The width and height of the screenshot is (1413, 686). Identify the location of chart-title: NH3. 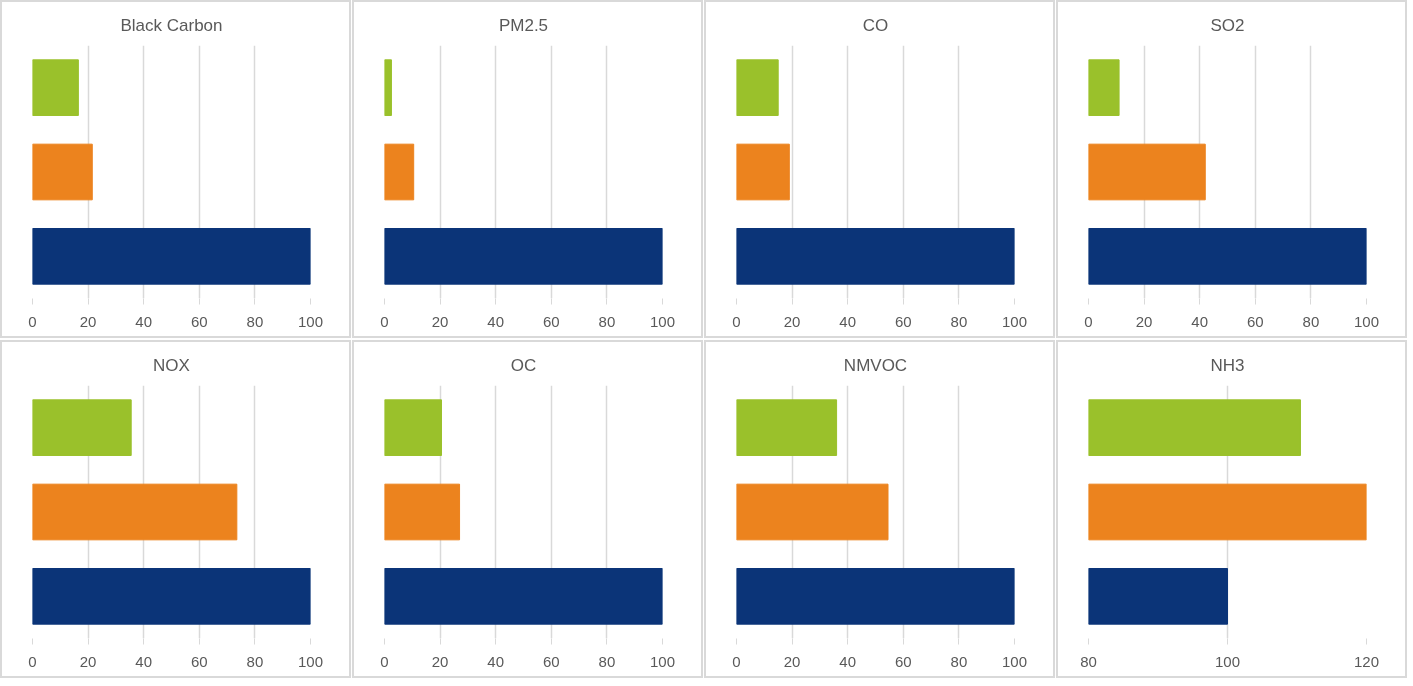
(1227, 365).